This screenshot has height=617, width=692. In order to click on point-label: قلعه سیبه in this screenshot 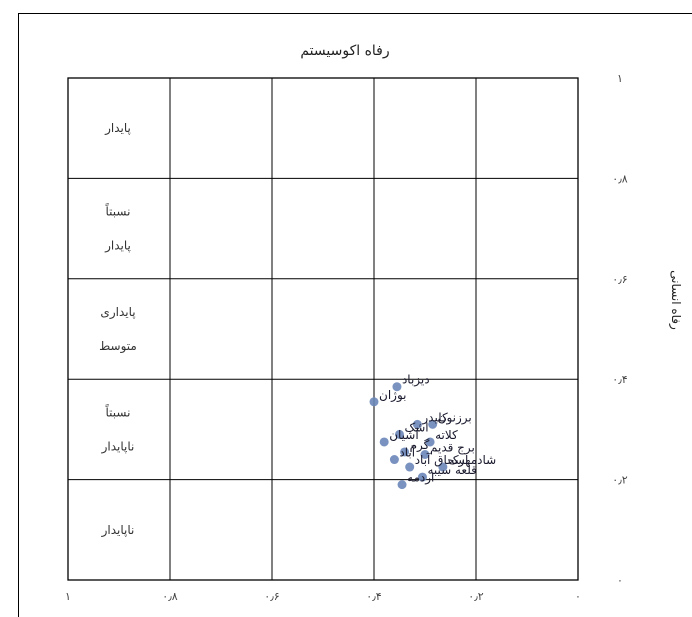, I will do `click(451, 470)`.